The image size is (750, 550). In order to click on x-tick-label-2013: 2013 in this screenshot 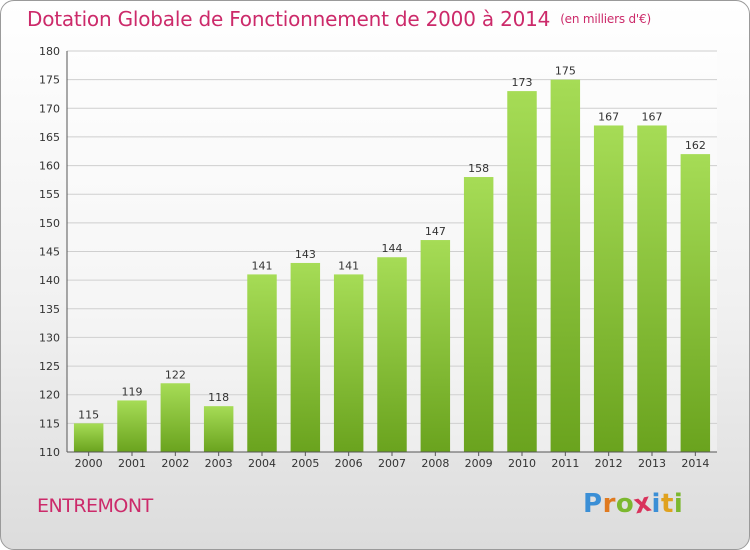, I will do `click(652, 463)`.